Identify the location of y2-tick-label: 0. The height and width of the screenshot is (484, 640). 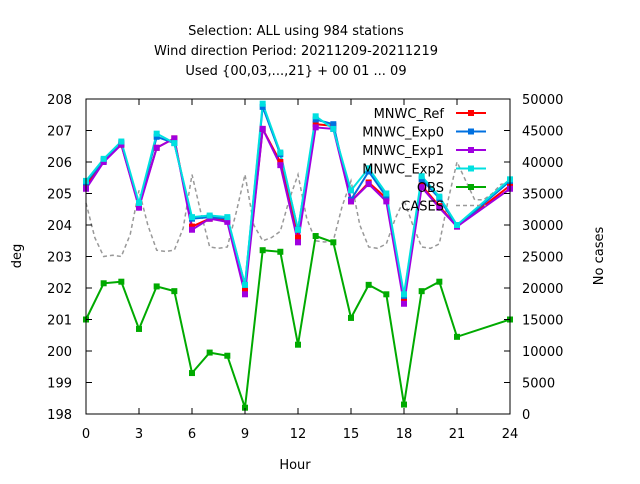
(526, 415).